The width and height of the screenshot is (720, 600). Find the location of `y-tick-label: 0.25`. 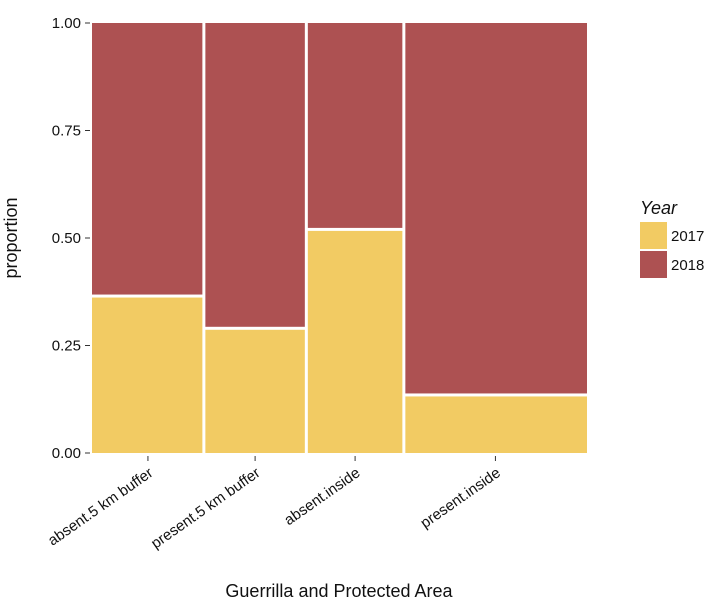

y-tick-label: 0.25 is located at coordinates (66, 346).